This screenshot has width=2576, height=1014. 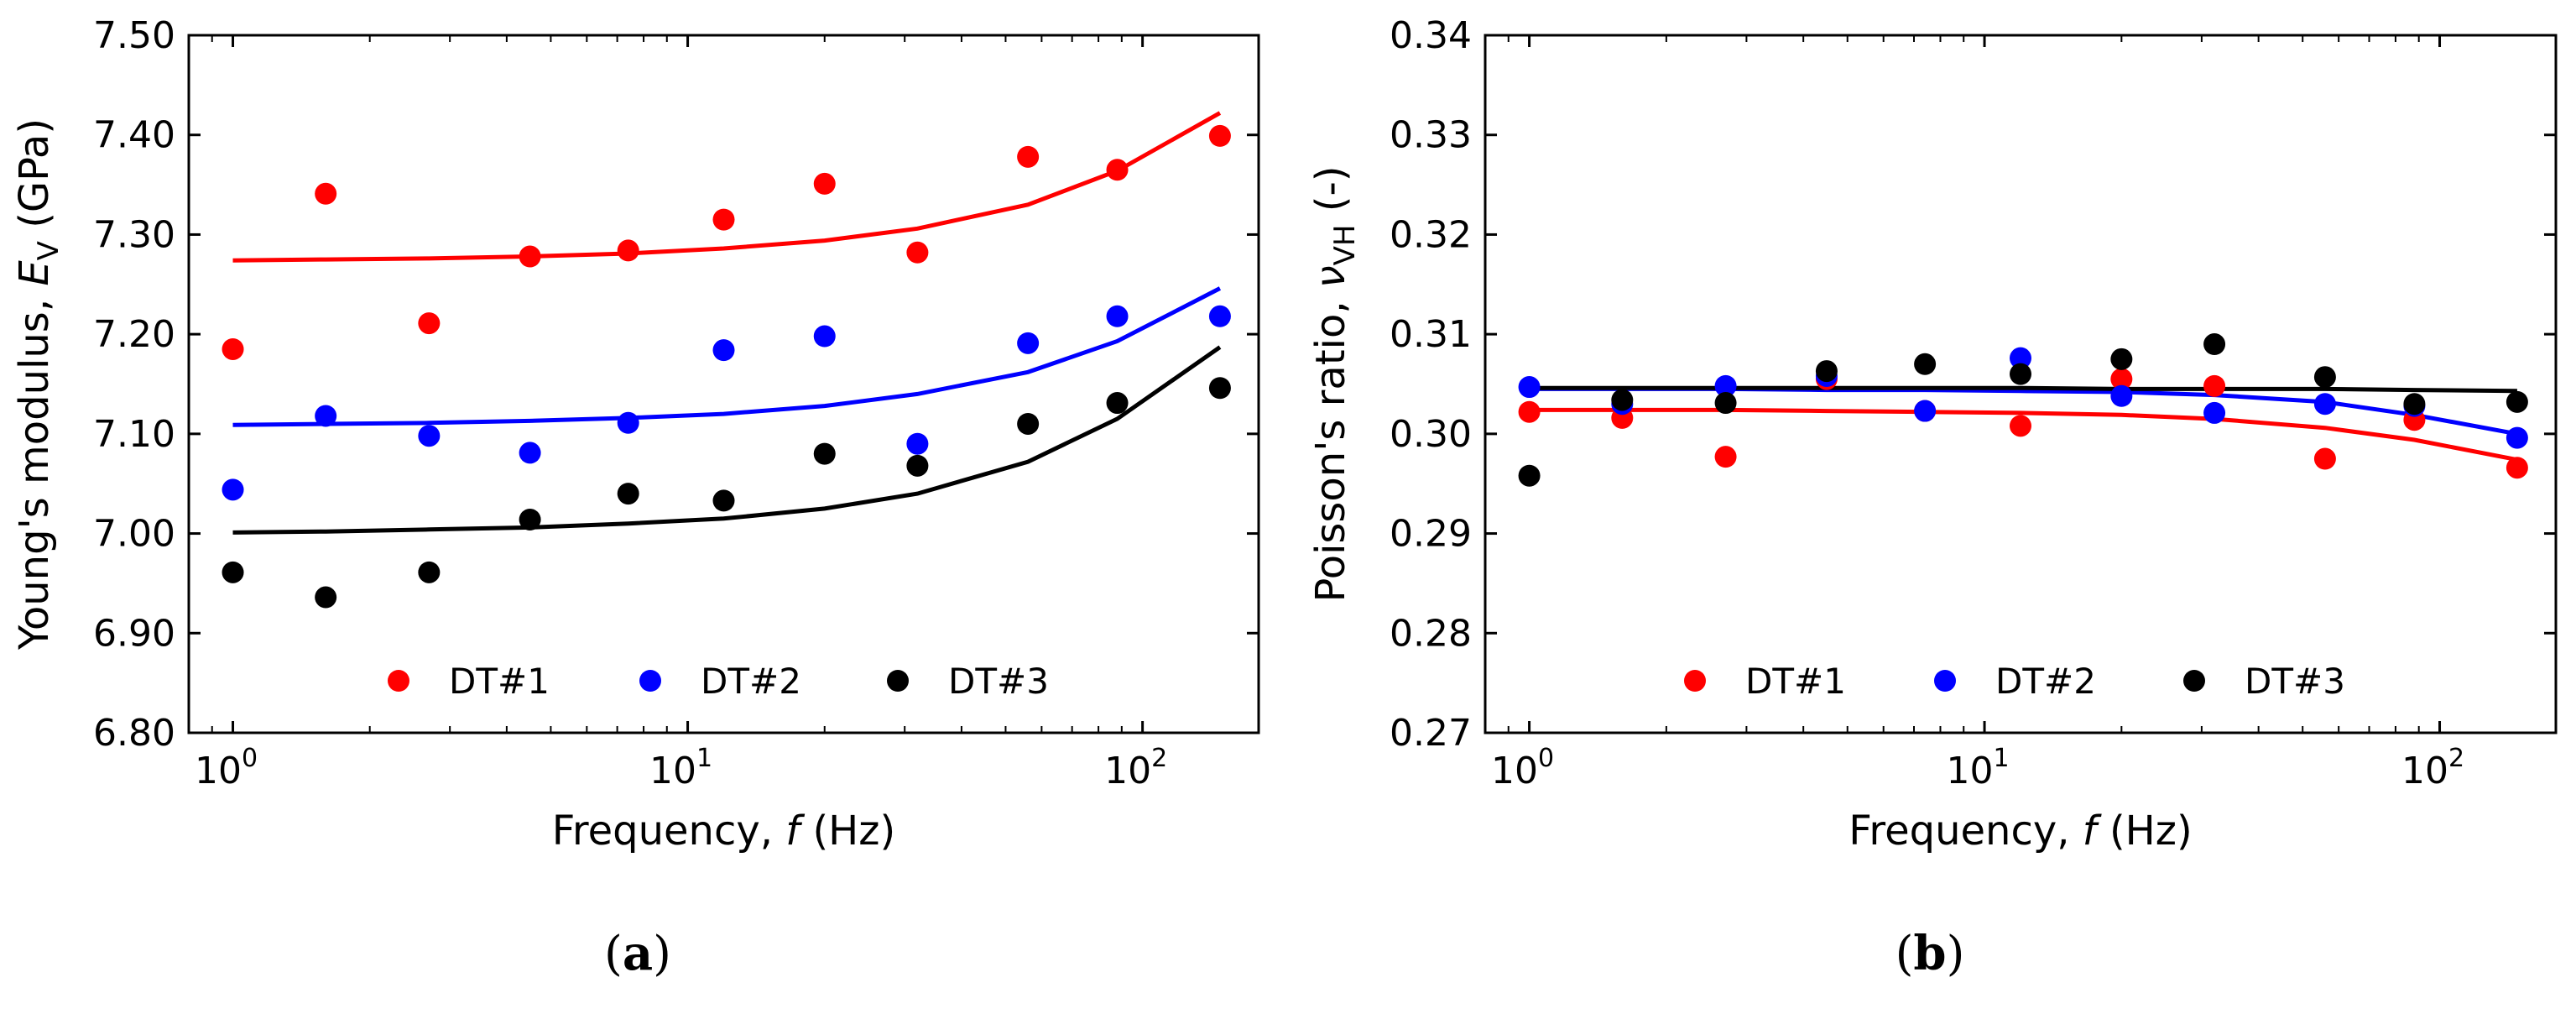 I want to click on y-tick-label: 7.10, so click(x=134, y=435).